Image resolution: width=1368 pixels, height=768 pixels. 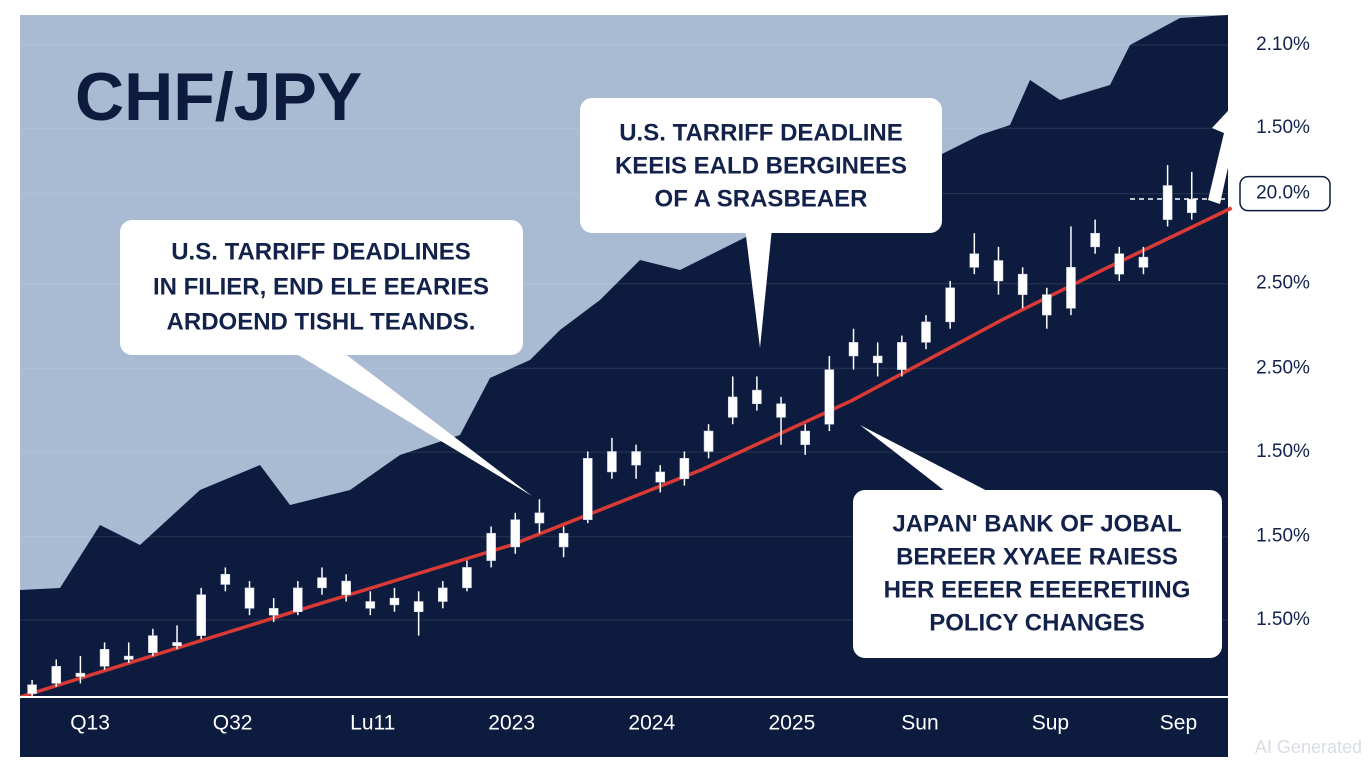 I want to click on callout-text: JAPAN' BANK OF JOBAL, so click(x=1036, y=523).